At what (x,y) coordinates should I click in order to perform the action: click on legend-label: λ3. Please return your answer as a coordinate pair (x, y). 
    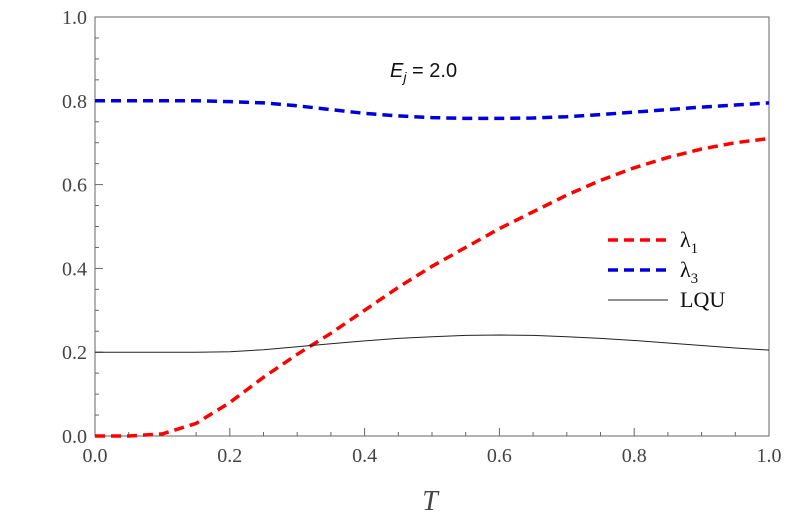
    Looking at the image, I should click on (689, 272).